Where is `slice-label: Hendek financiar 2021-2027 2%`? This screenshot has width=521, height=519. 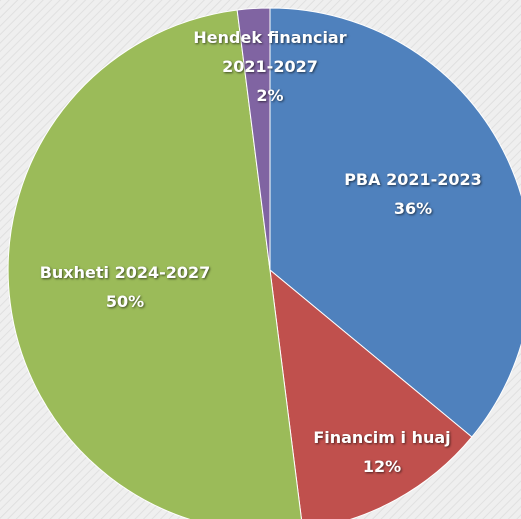
slice-label: Hendek financiar 2021-2027 2% is located at coordinates (270, 66).